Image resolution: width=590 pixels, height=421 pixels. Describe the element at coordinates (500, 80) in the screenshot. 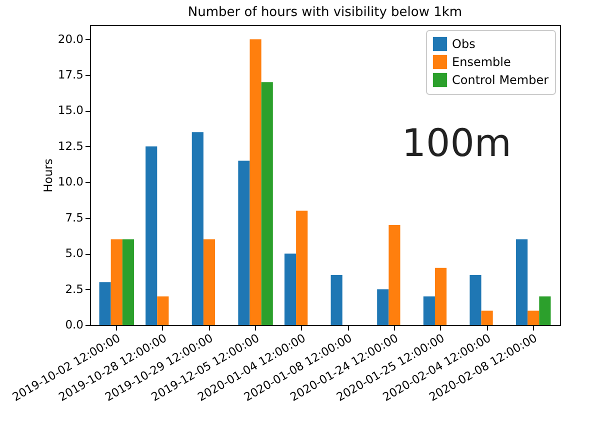

I see `legend-label: Control Member` at that location.